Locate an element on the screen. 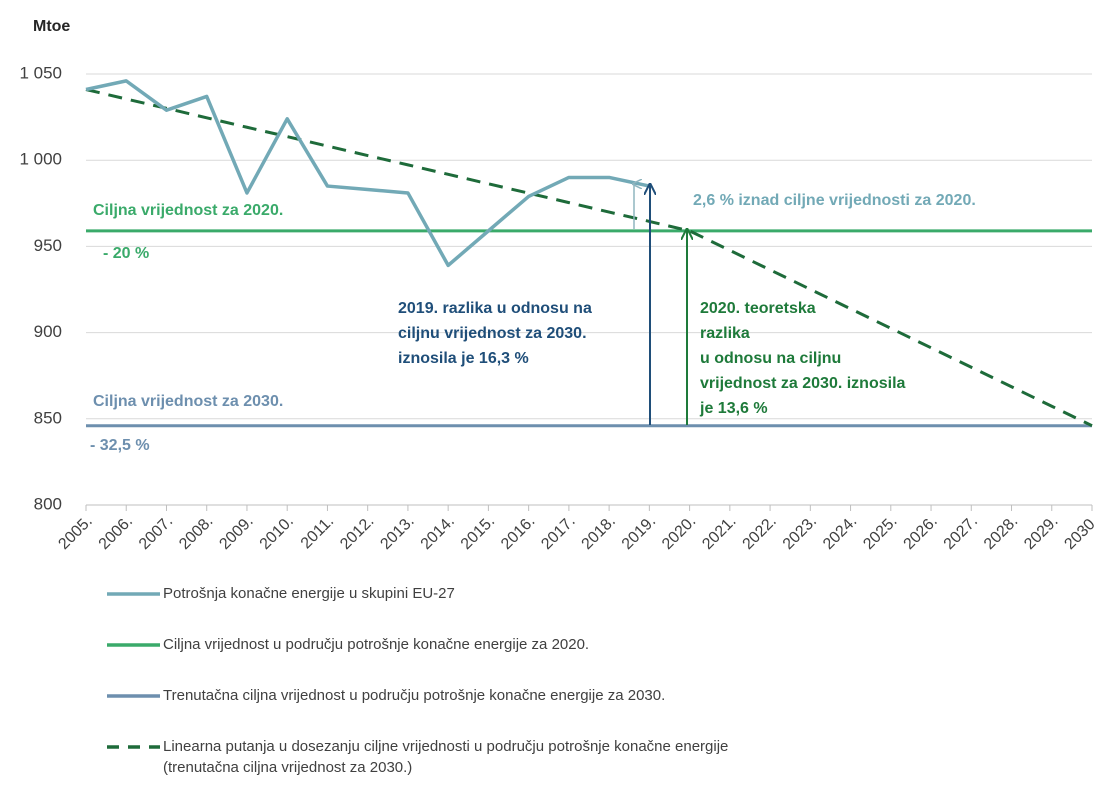 The image size is (1094, 785). x-tick-label: 2027. is located at coordinates (961, 533).